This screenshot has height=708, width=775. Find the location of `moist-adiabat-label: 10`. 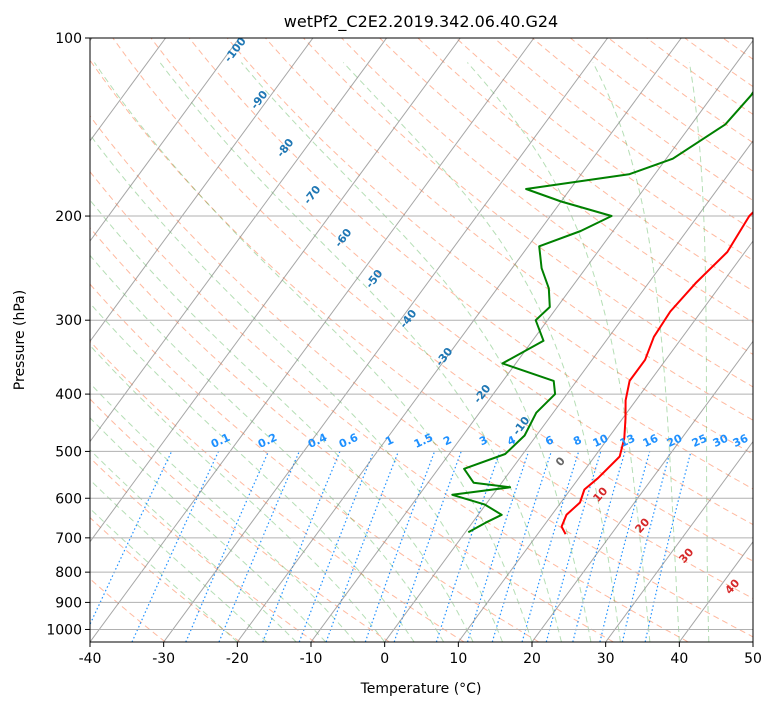

moist-adiabat-label: 10 is located at coordinates (600, 494).